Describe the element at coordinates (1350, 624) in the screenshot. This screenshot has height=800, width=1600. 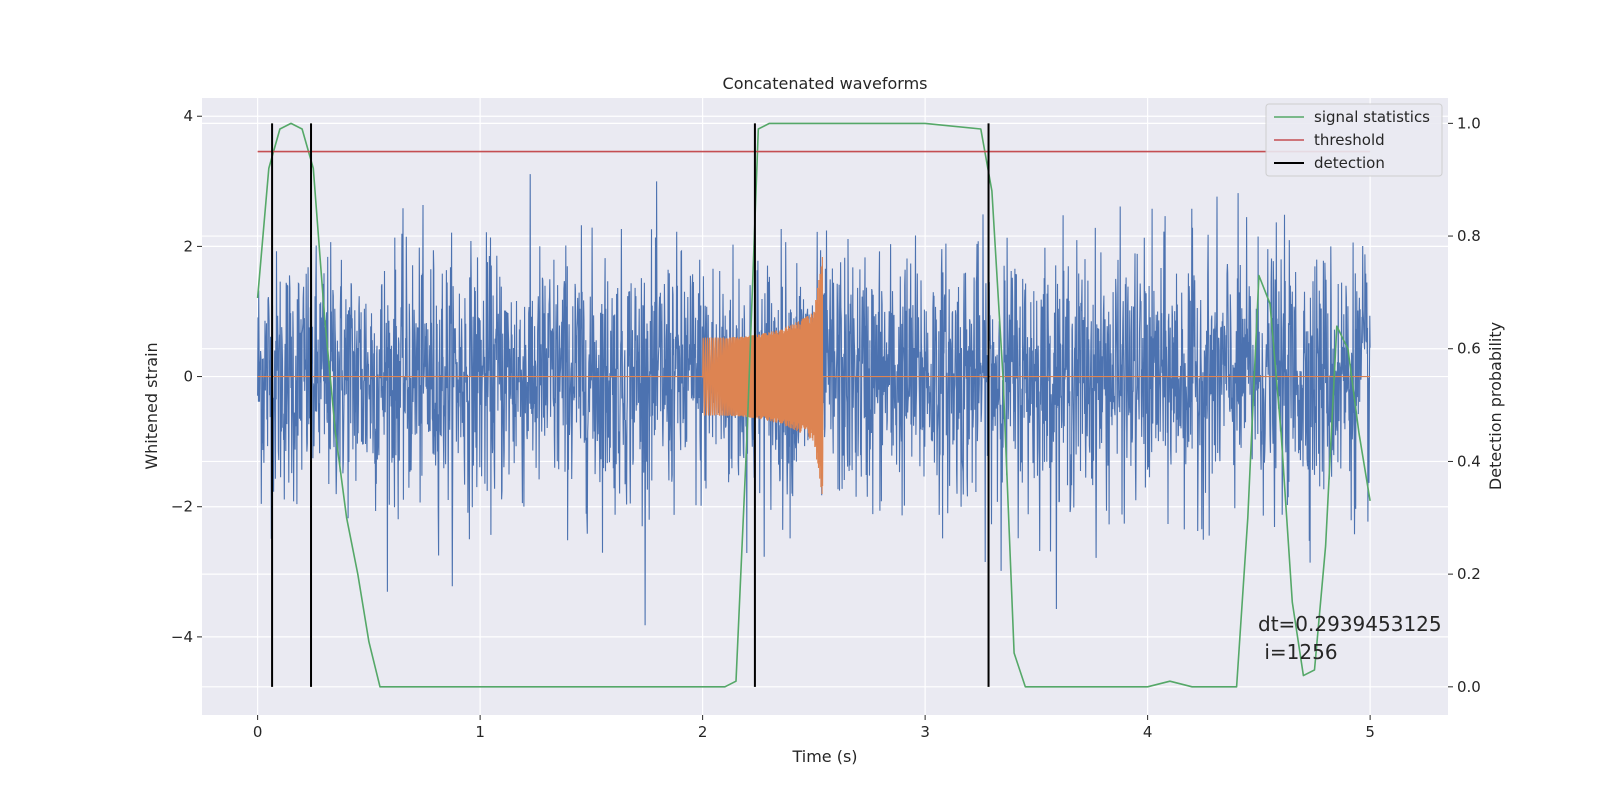
I see `annotation-dt: dt=0.2939453125` at that location.